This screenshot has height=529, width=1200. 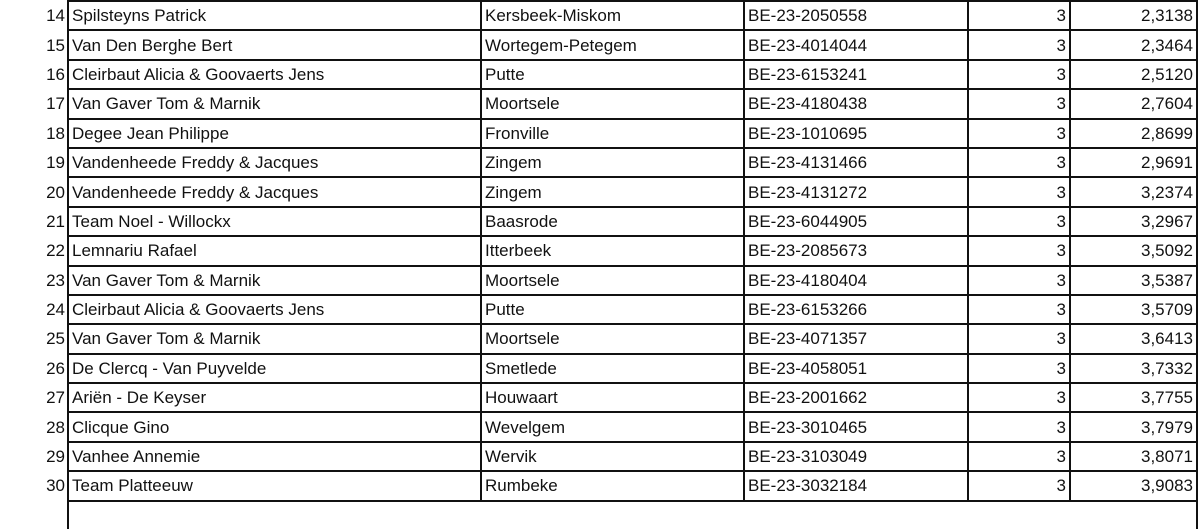 What do you see at coordinates (856, 486) in the screenshot?
I see `cell-ring: BE-23-3032184` at bounding box center [856, 486].